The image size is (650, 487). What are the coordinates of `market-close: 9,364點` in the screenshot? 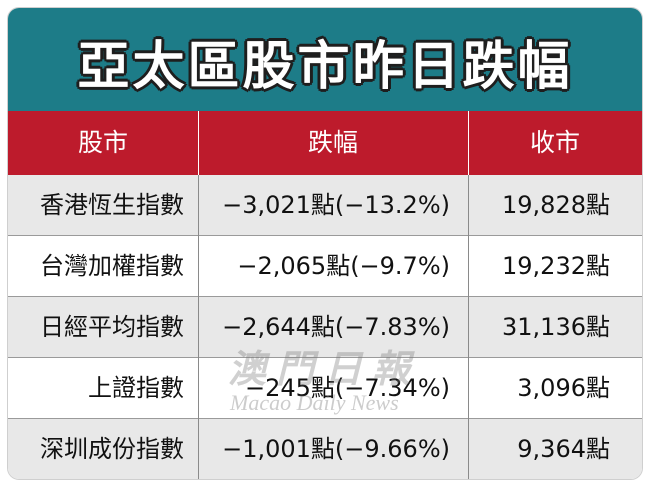 It's located at (563, 449).